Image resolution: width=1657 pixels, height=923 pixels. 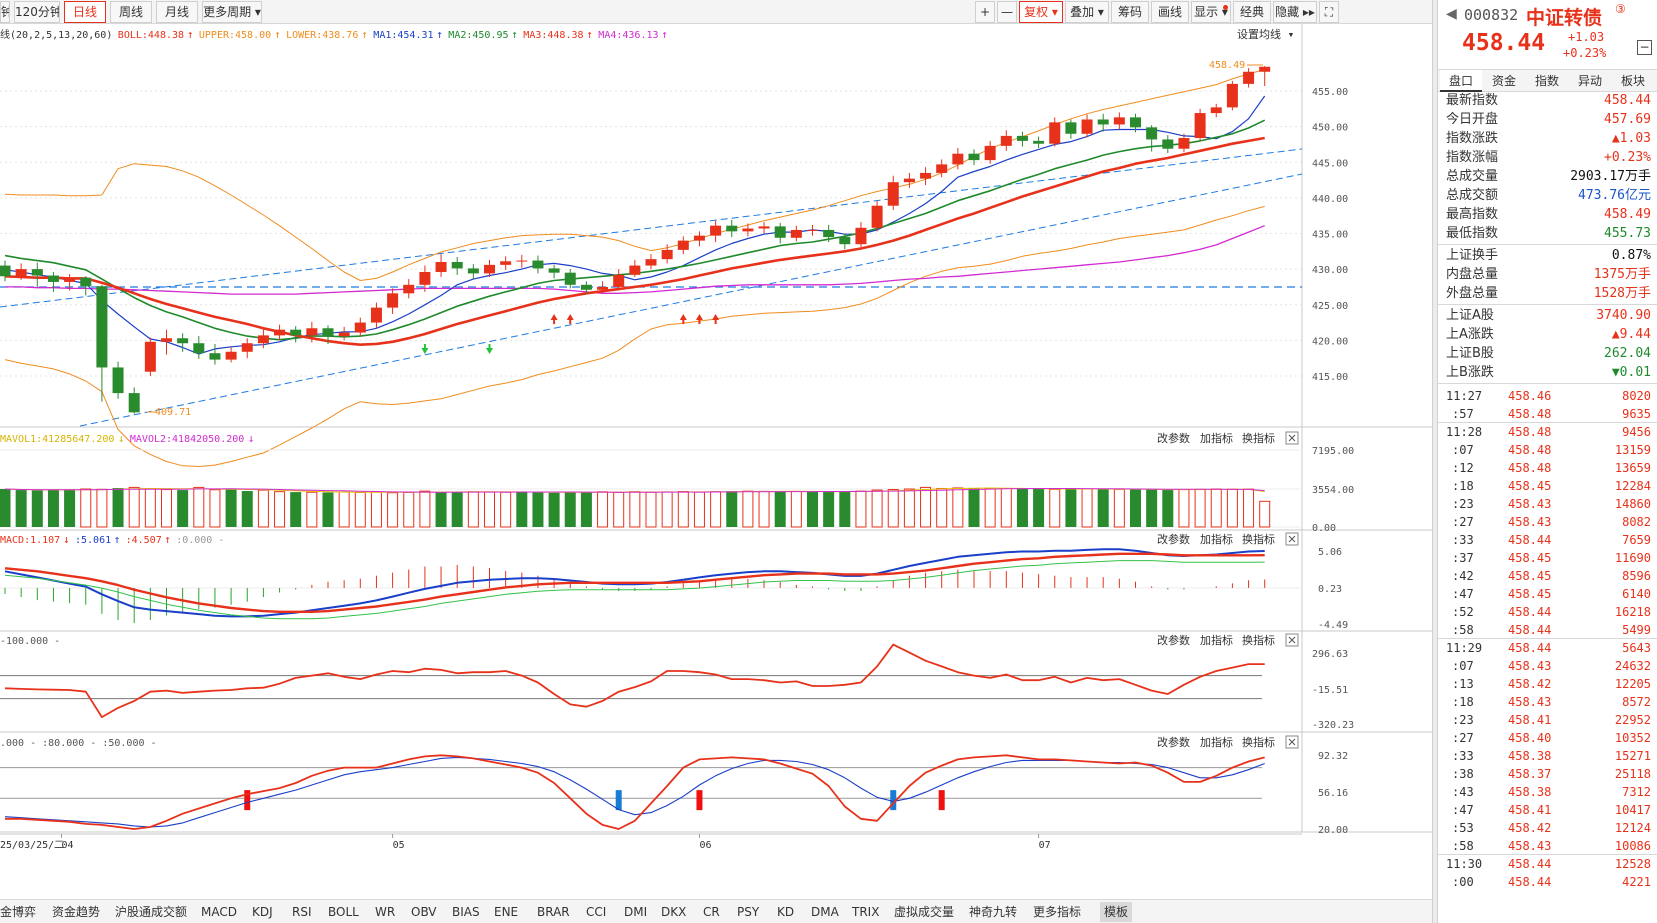 What do you see at coordinates (674, 912) in the screenshot?
I see `indicator-tab-14: DKX` at bounding box center [674, 912].